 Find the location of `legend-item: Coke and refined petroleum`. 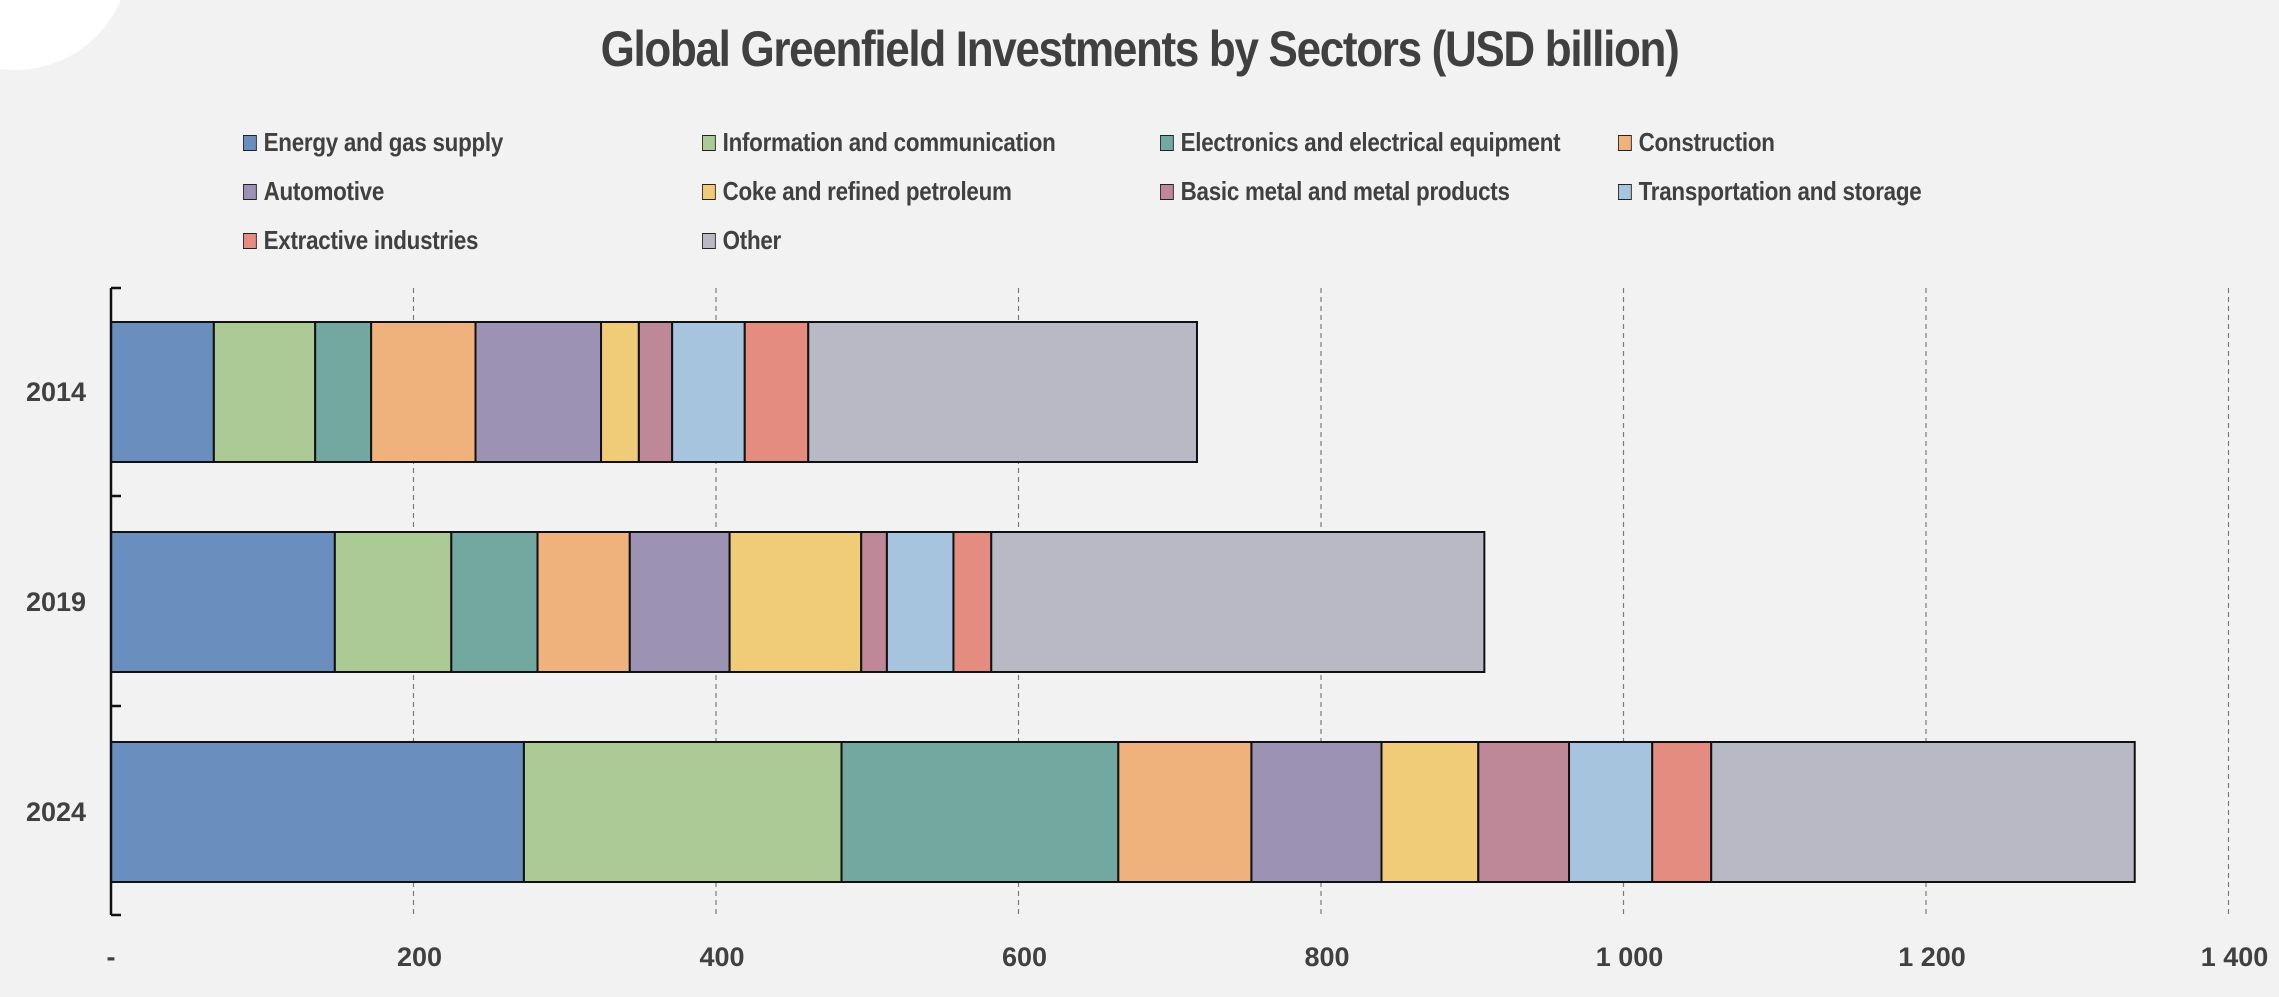

legend-item: Coke and refined petroleum is located at coordinates (857, 191).